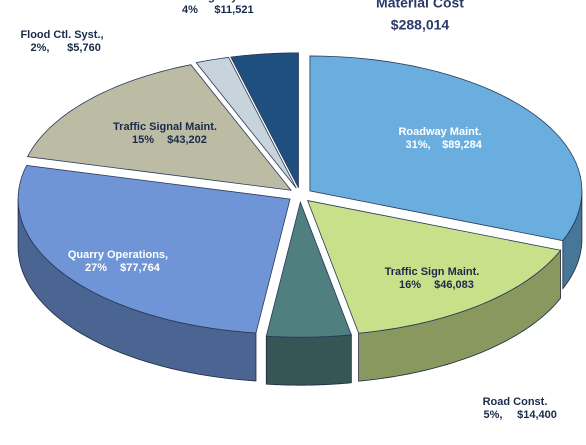 The width and height of the screenshot is (586, 445). I want to click on slice-name: Roadway Maint., so click(439, 132).